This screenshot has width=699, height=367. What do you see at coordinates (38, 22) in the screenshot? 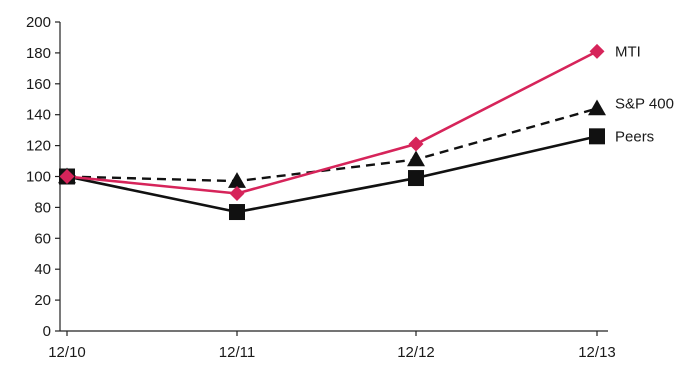
I see `y-tick-label: 200` at bounding box center [38, 22].